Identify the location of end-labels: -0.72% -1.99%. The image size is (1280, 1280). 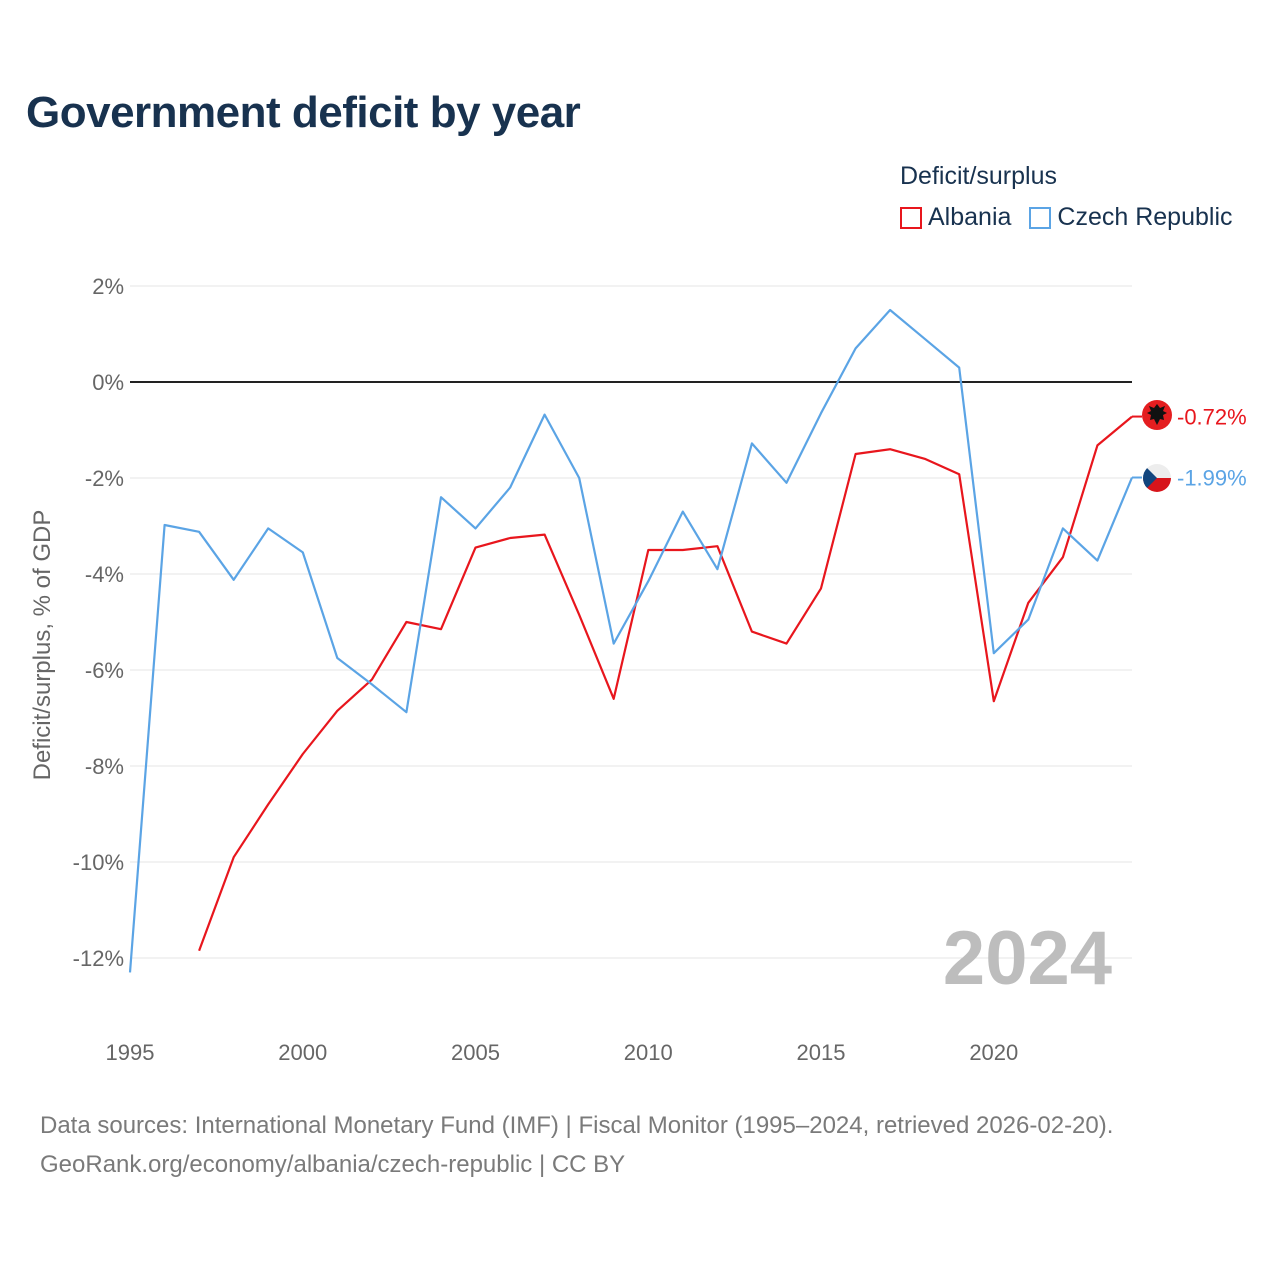
(1189, 448).